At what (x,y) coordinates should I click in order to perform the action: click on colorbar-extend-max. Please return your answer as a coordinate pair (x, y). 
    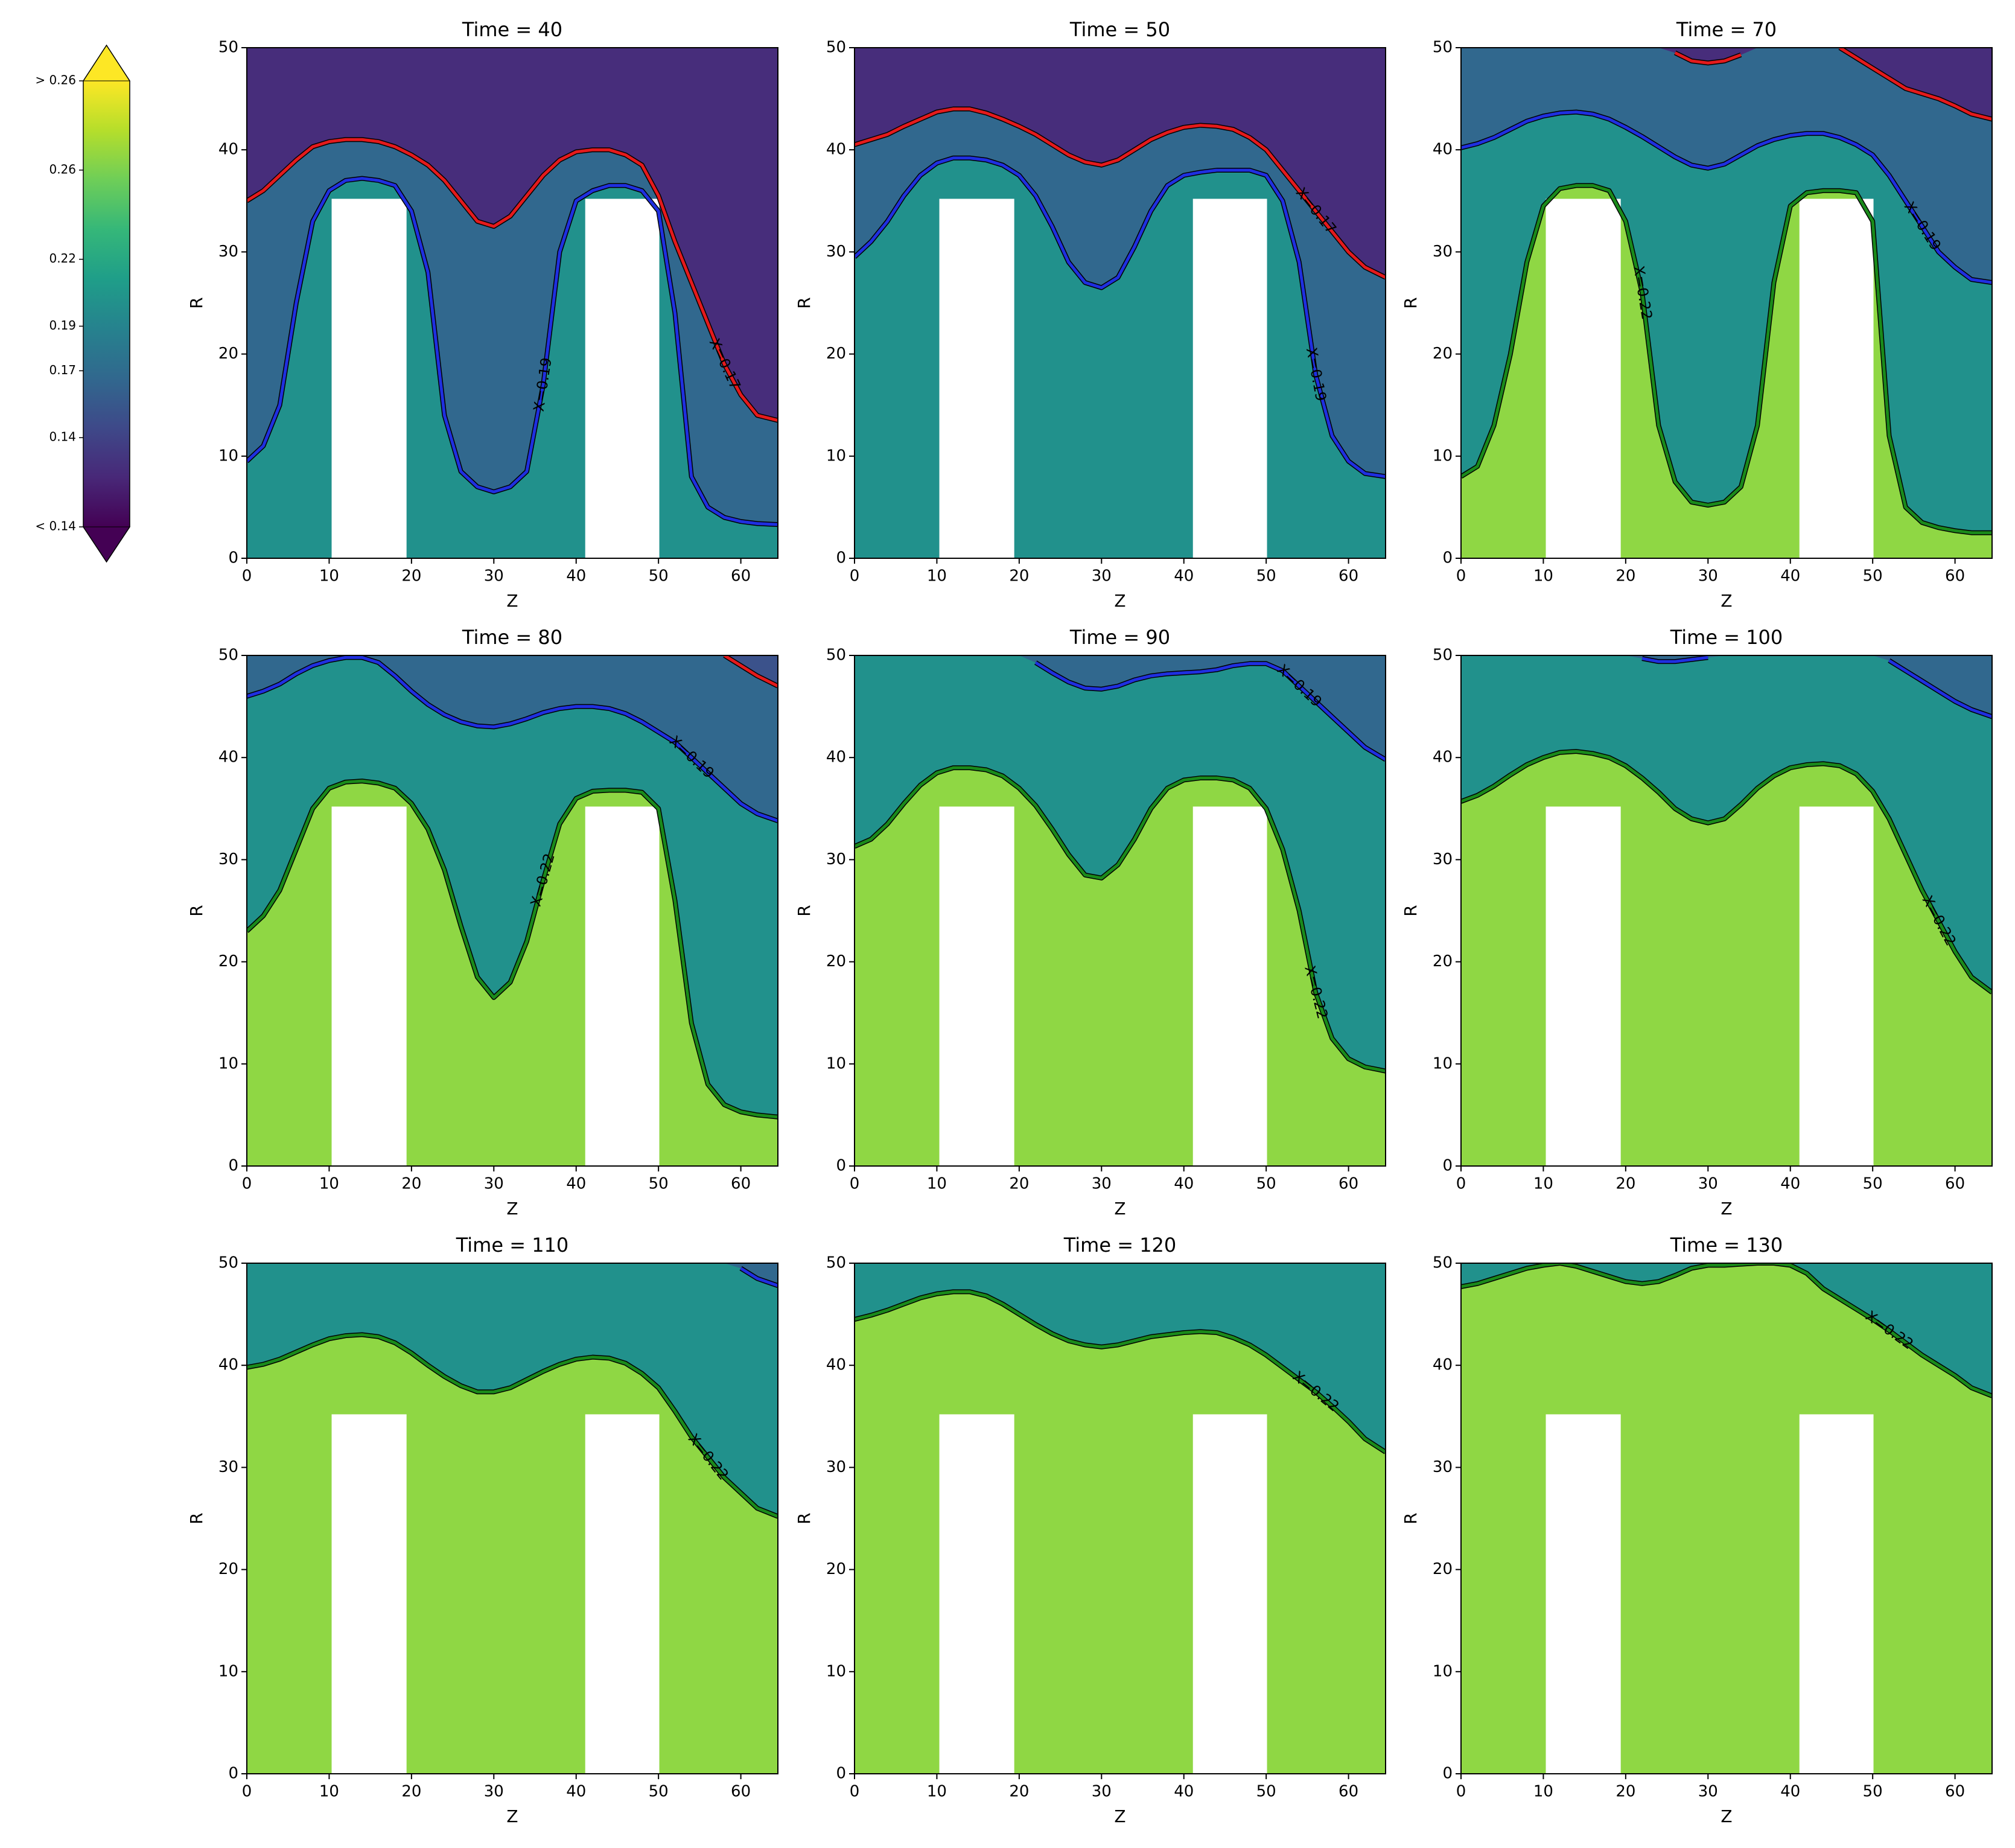
    Looking at the image, I should click on (106, 63).